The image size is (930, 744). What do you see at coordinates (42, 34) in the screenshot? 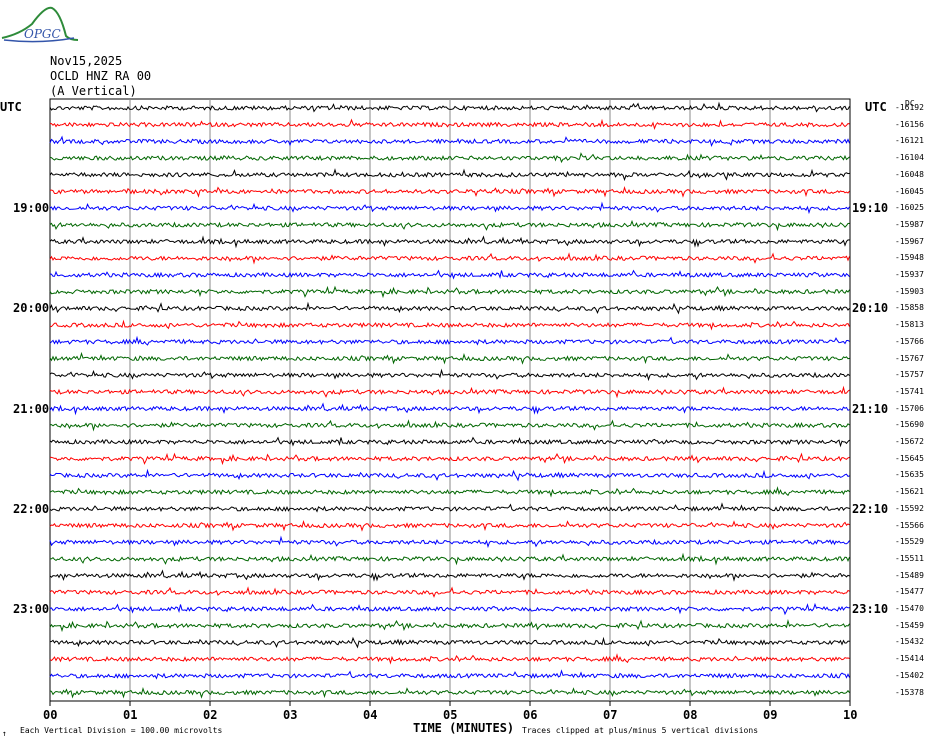
I see `logo-text: OPGC` at bounding box center [42, 34].